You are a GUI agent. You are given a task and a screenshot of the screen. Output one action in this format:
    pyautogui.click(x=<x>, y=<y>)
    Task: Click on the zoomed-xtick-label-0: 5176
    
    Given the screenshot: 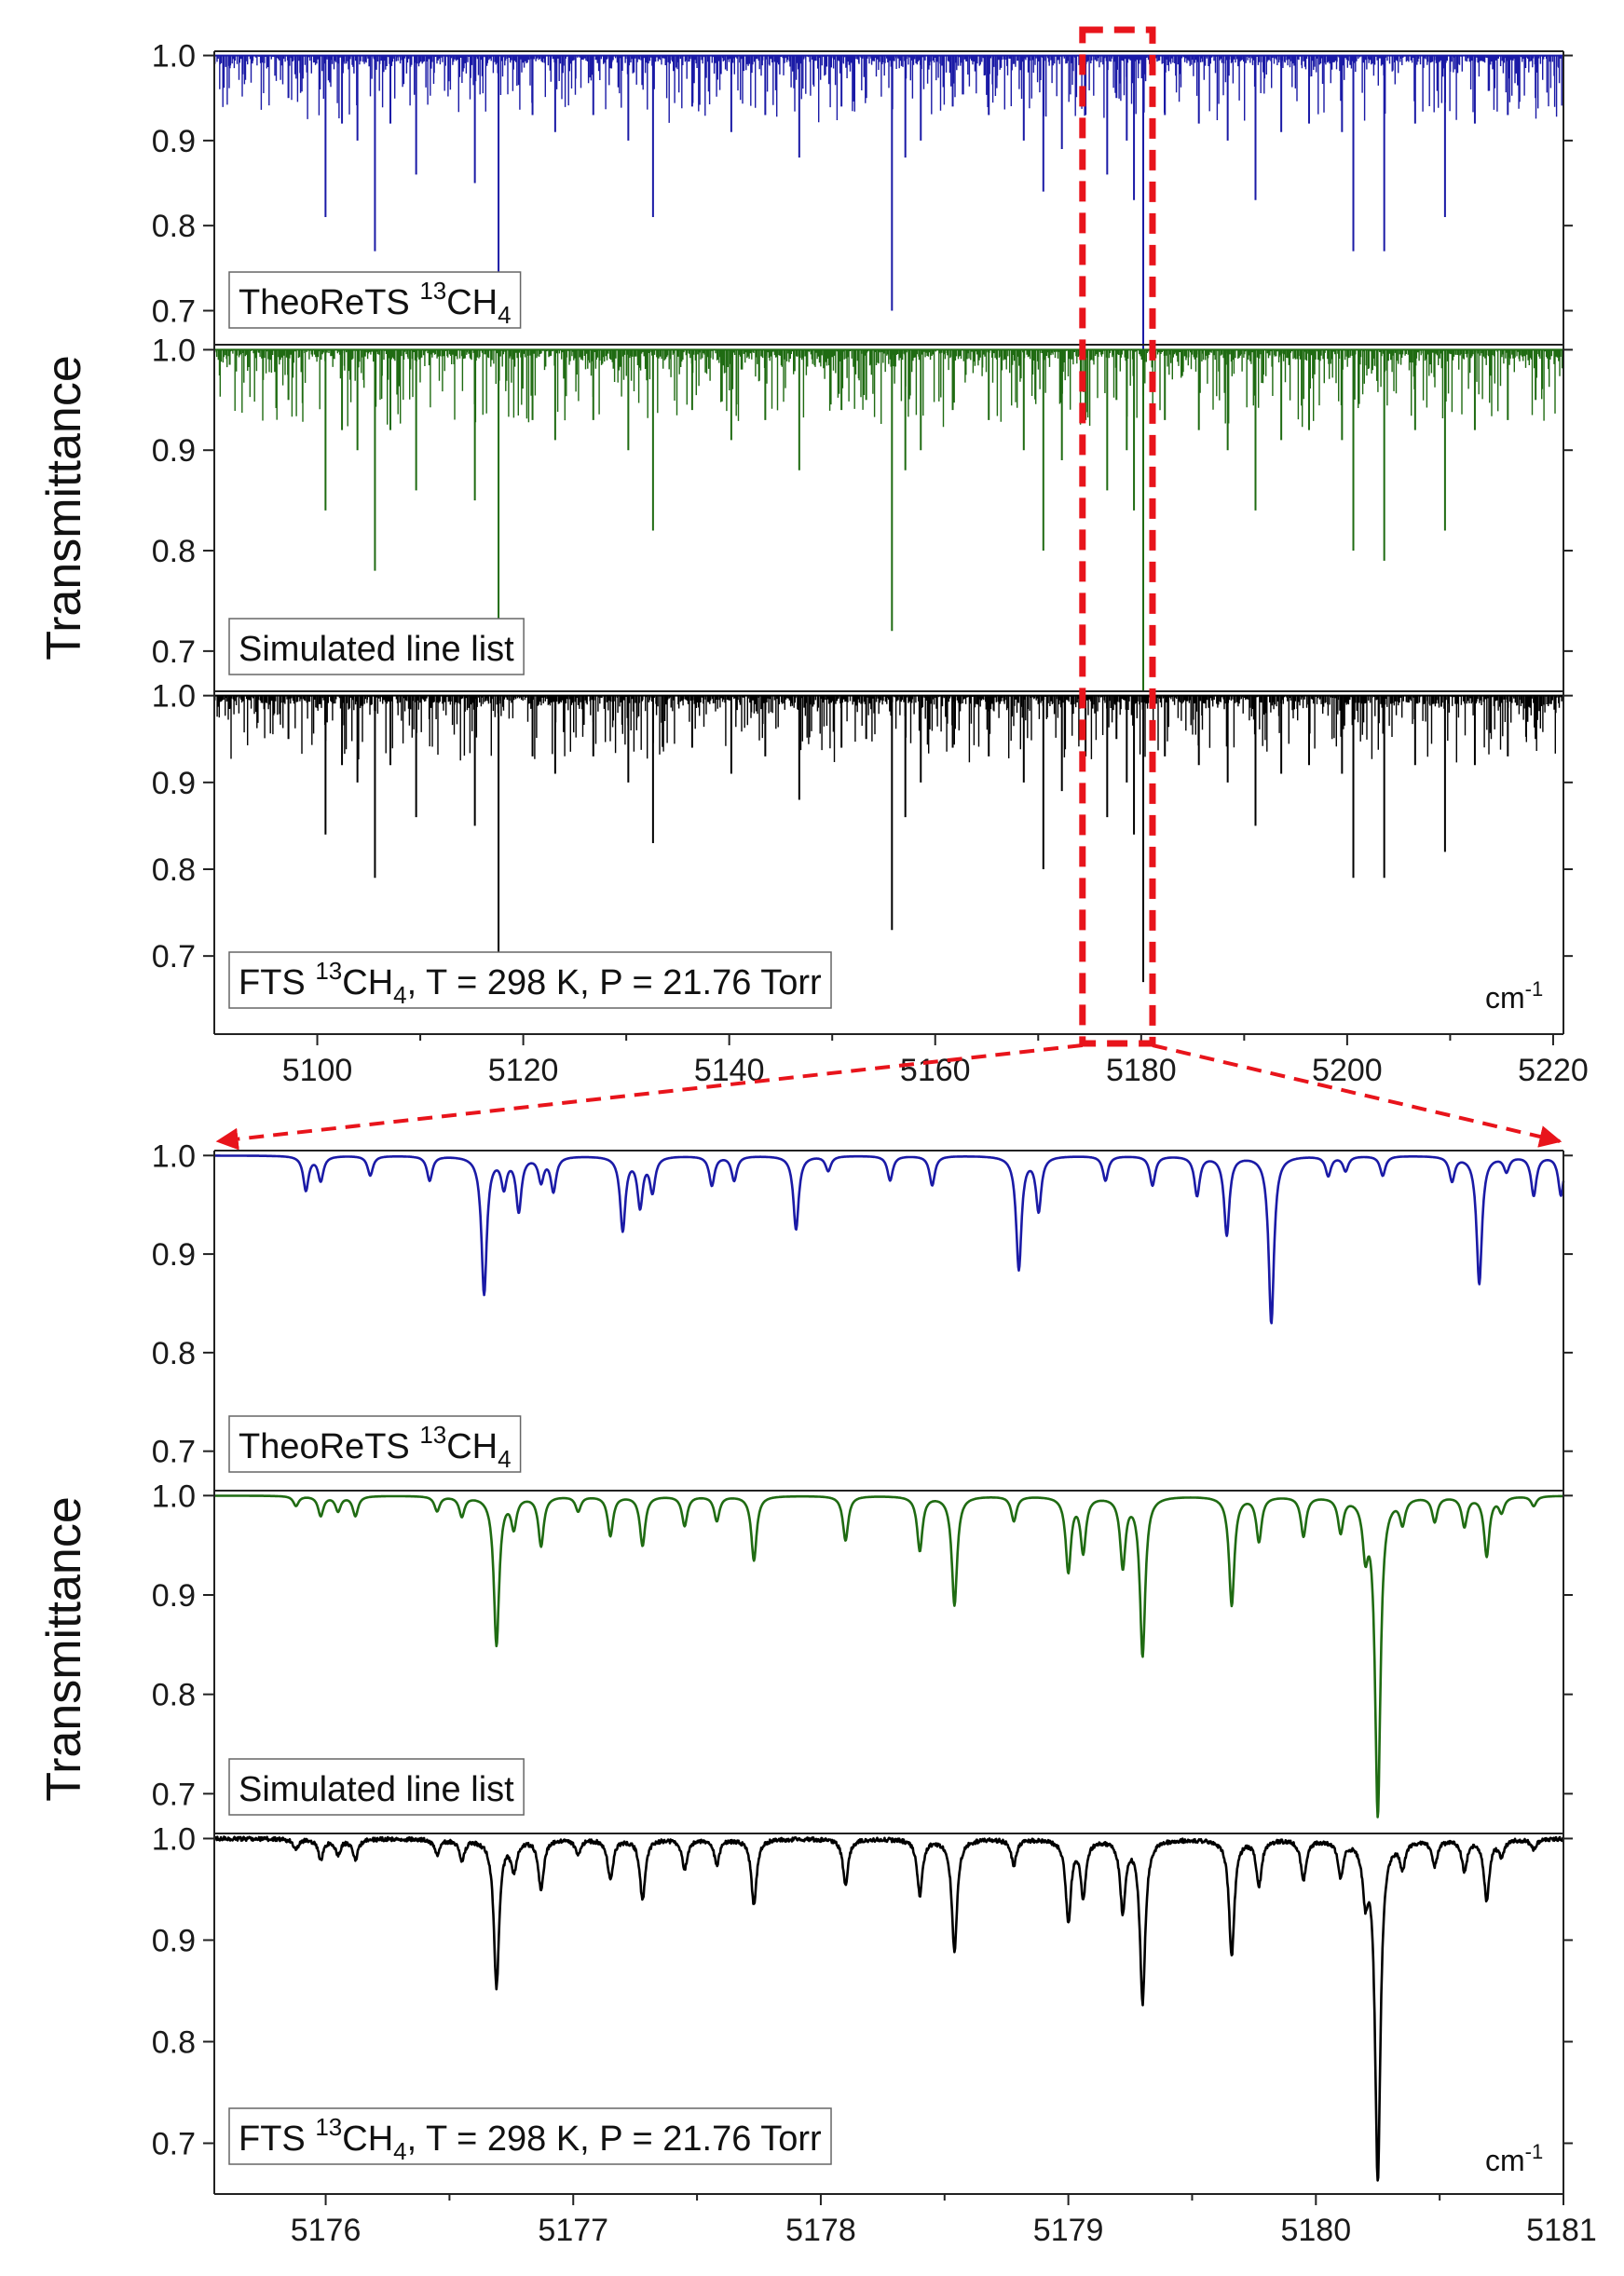 What is the action you would take?
    pyautogui.click(x=327, y=2231)
    